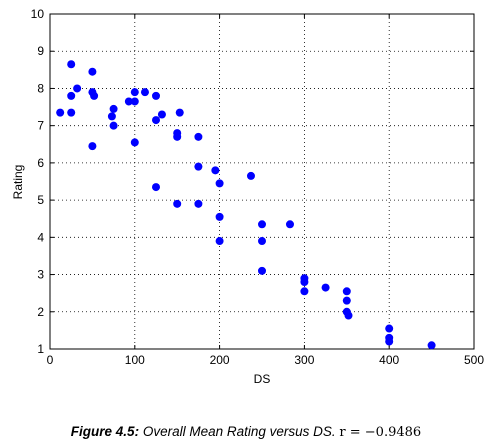 This screenshot has height=445, width=492. Describe the element at coordinates (220, 360) in the screenshot. I see `x-tick-label: 200` at that location.